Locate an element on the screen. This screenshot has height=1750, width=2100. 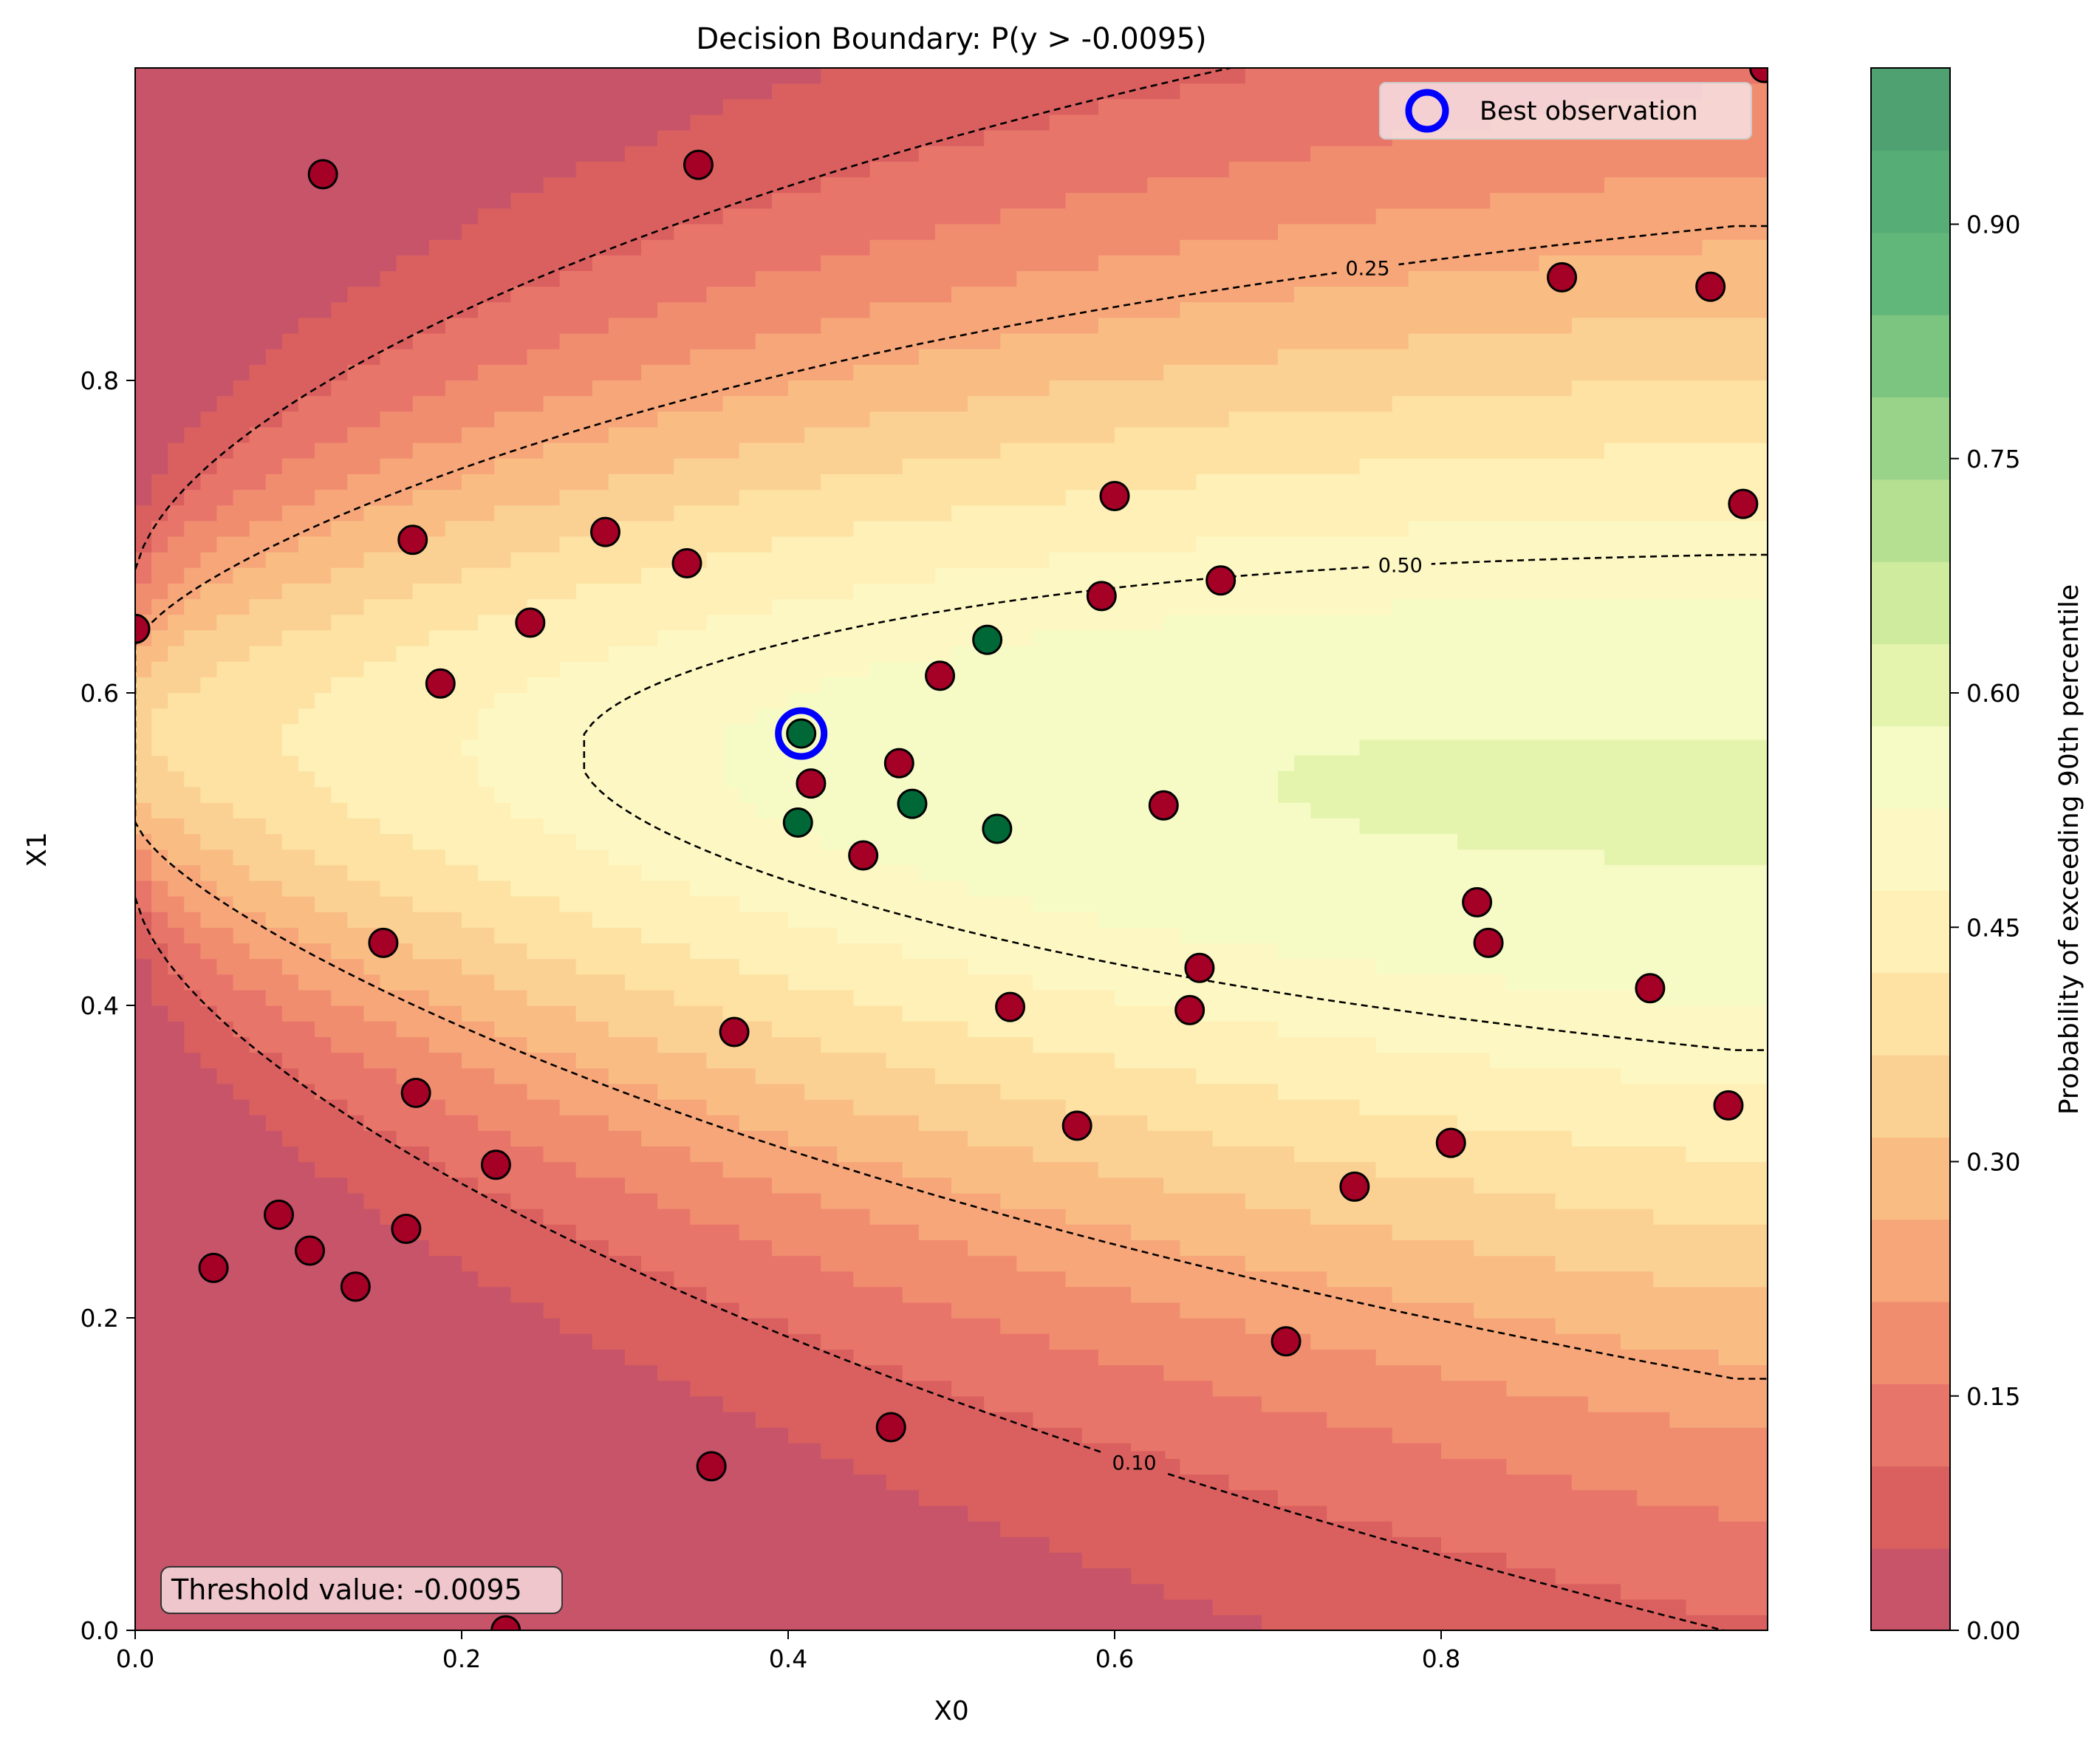
contour-label-1: 0.25 is located at coordinates (1367, 269).